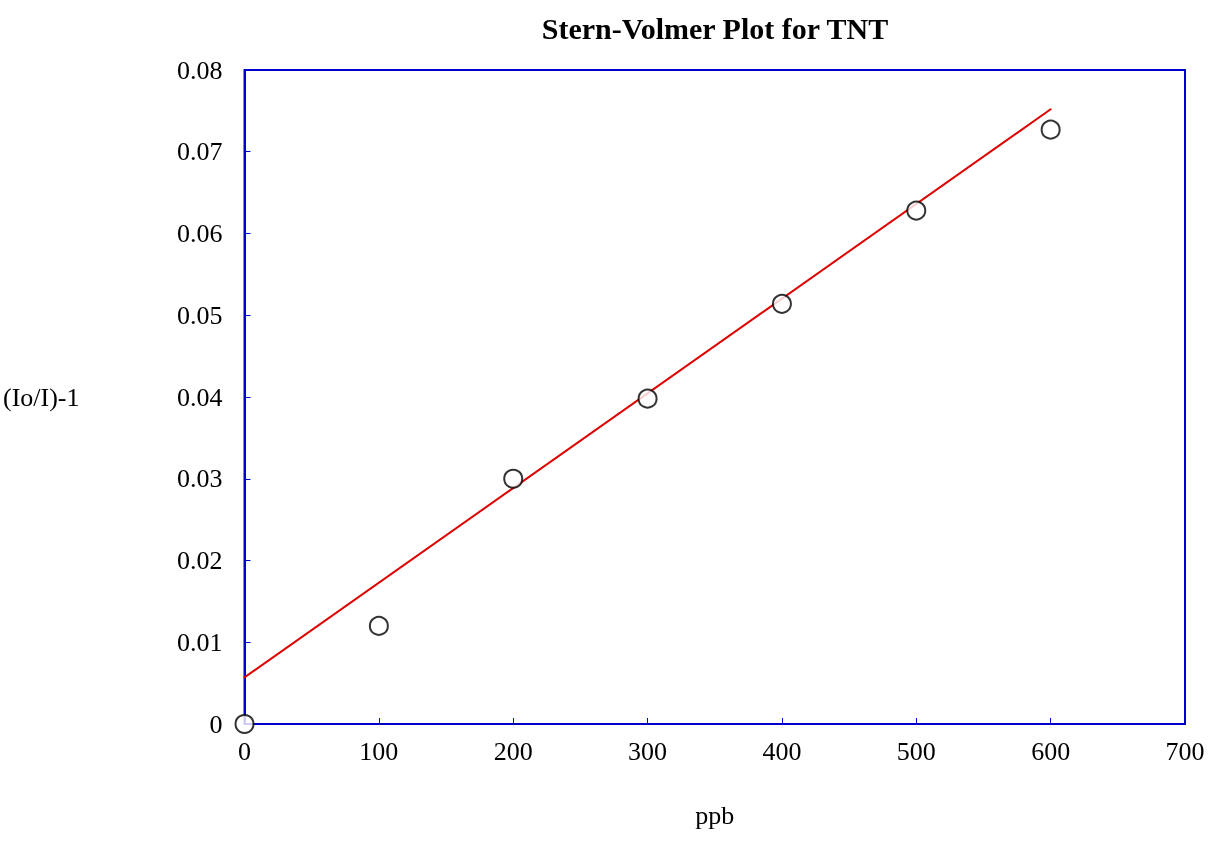 The width and height of the screenshot is (1212, 842). I want to click on y-tick-label: 0.03, so click(200, 479).